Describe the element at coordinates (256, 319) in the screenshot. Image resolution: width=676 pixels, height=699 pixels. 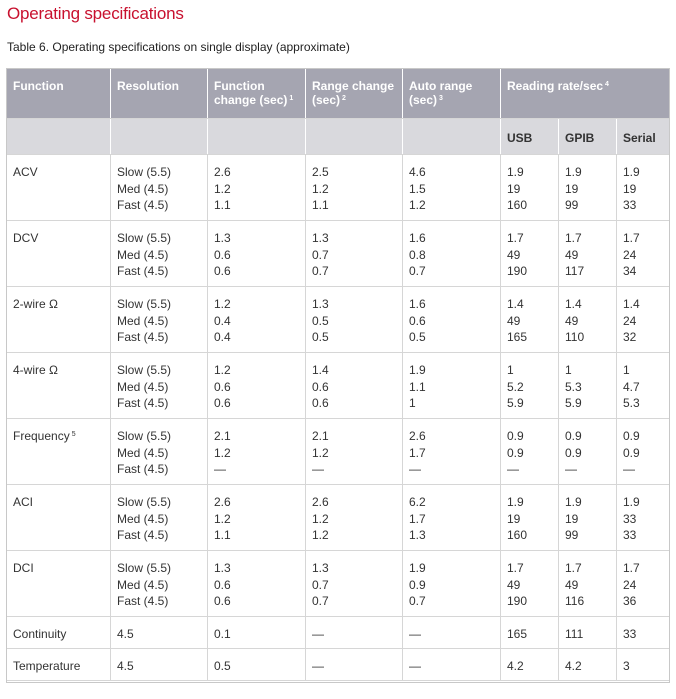
I see `cell-function-change: 1.2 0.4 0.4` at that location.